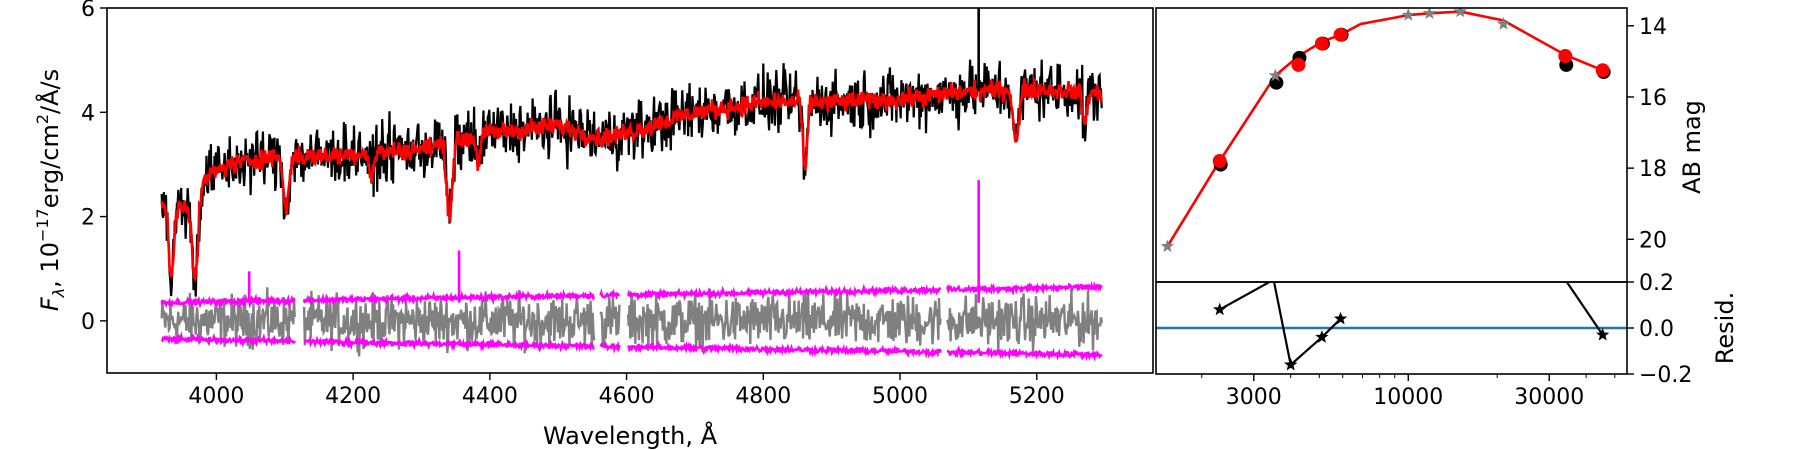 The height and width of the screenshot is (450, 1800). I want to click on residual-tail-line, so click(1584, 309).